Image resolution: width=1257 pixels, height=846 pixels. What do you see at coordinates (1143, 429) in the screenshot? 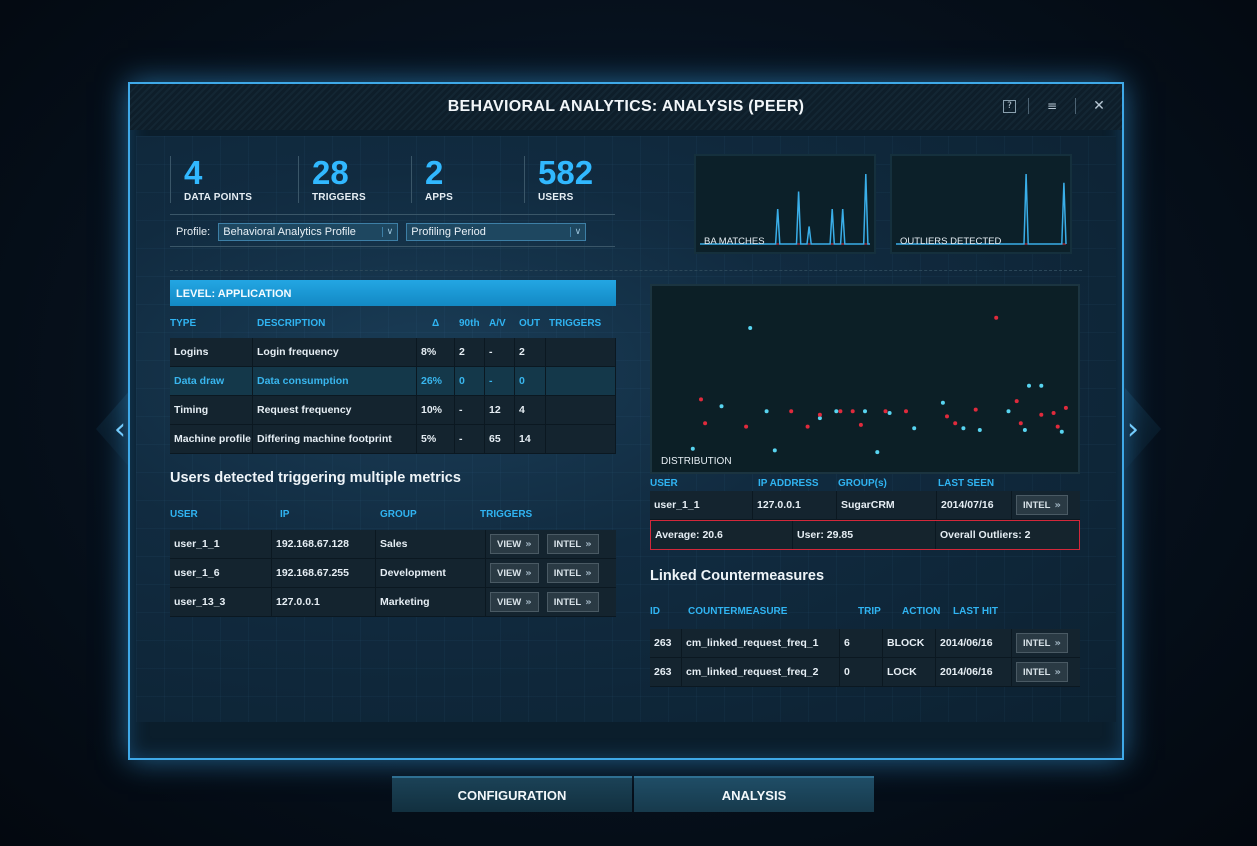
I see `next-arrow-button: ›` at bounding box center [1143, 429].